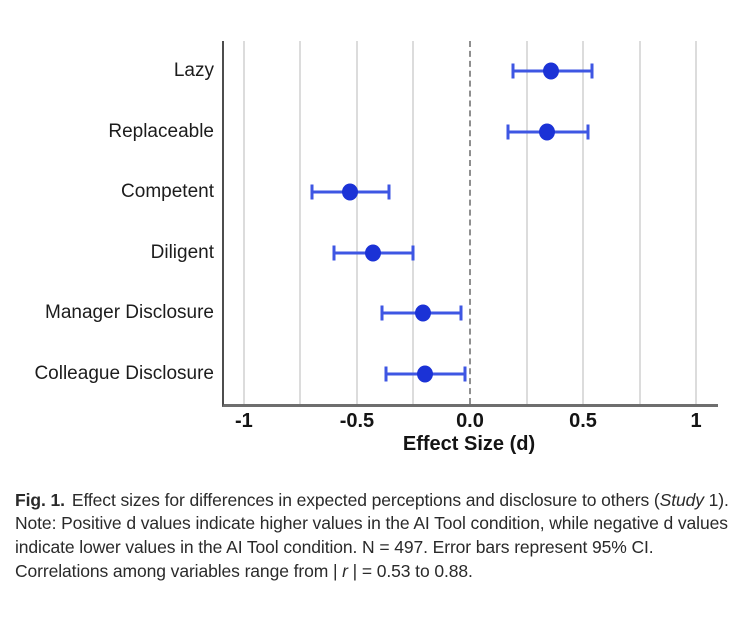 This screenshot has width=750, height=618. Describe the element at coordinates (583, 421) in the screenshot. I see `x-tick-label: 0.5` at that location.